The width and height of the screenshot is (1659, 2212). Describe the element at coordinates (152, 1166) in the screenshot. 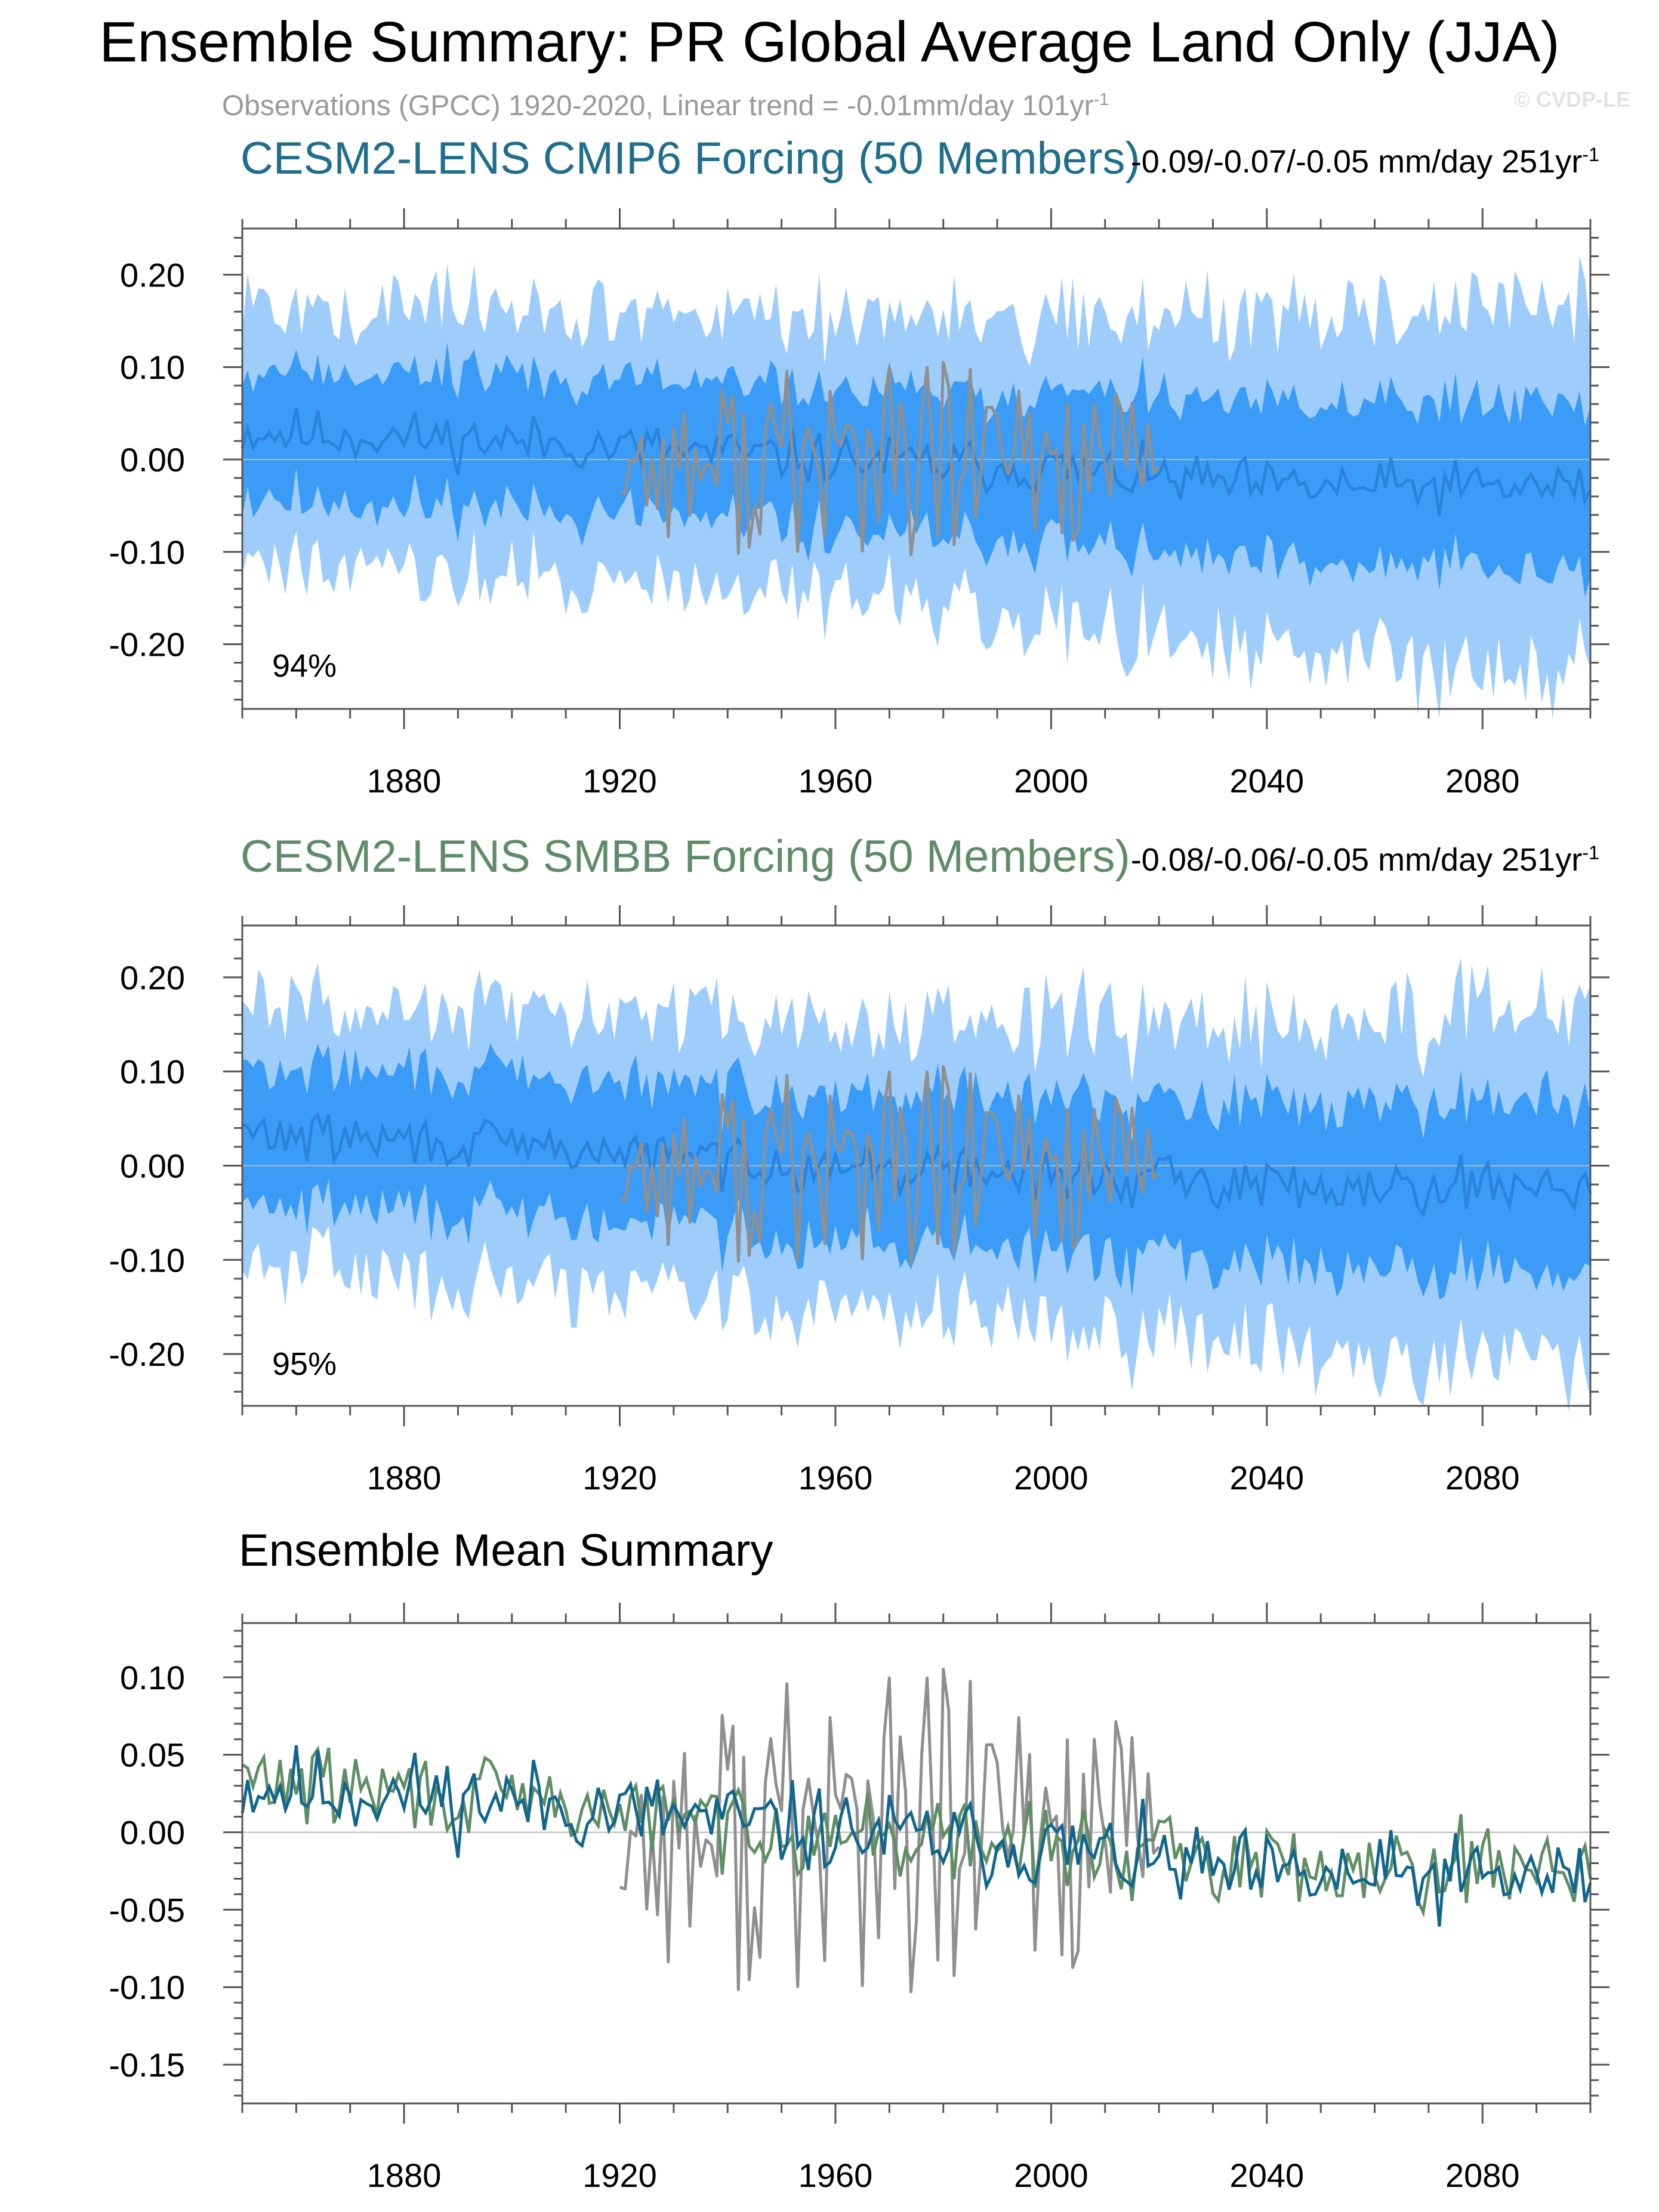

I see `smbb-y-tick-label: 0.00` at that location.